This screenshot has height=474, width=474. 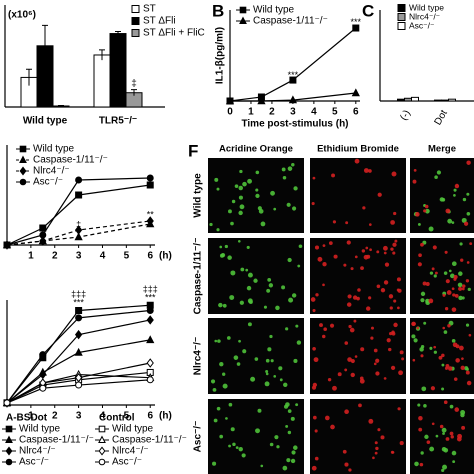 What do you see at coordinates (230, 112) in the screenshot?
I see `x-tick-label: 0` at bounding box center [230, 112].